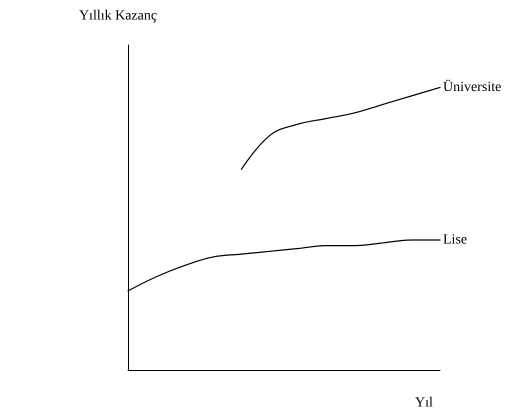  Describe the element at coordinates (424, 403) in the screenshot. I see `x-axis-title: Yıl` at that location.